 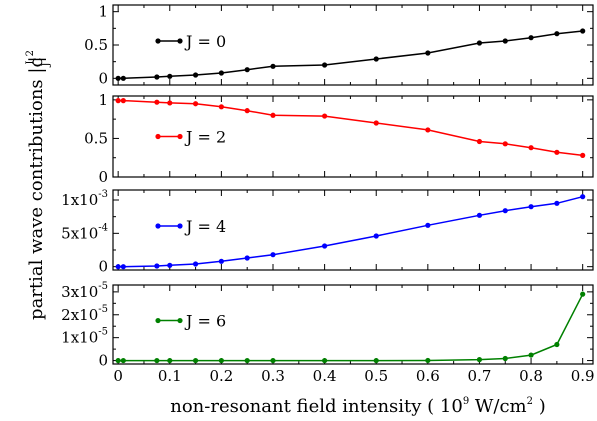 What do you see at coordinates (205, 41) in the screenshot?
I see `legend-label: J = 0` at bounding box center [205, 41].